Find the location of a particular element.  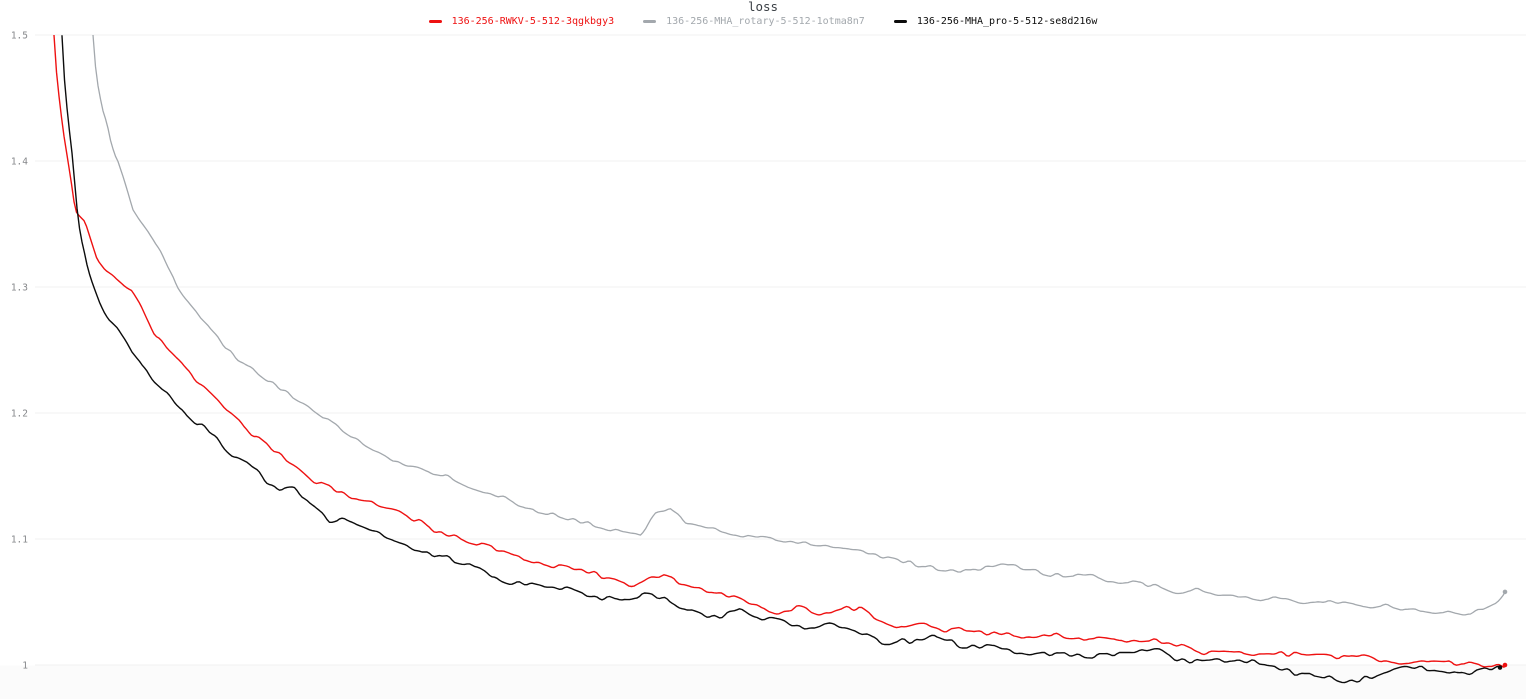

below-baseline-band is located at coordinates (763, 682).